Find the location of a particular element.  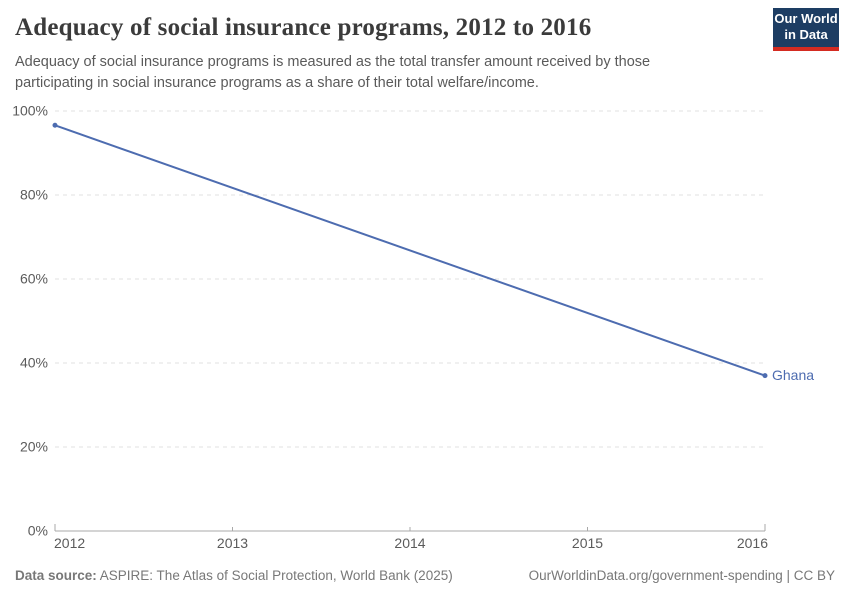

series-label: Ghana is located at coordinates (793, 375).